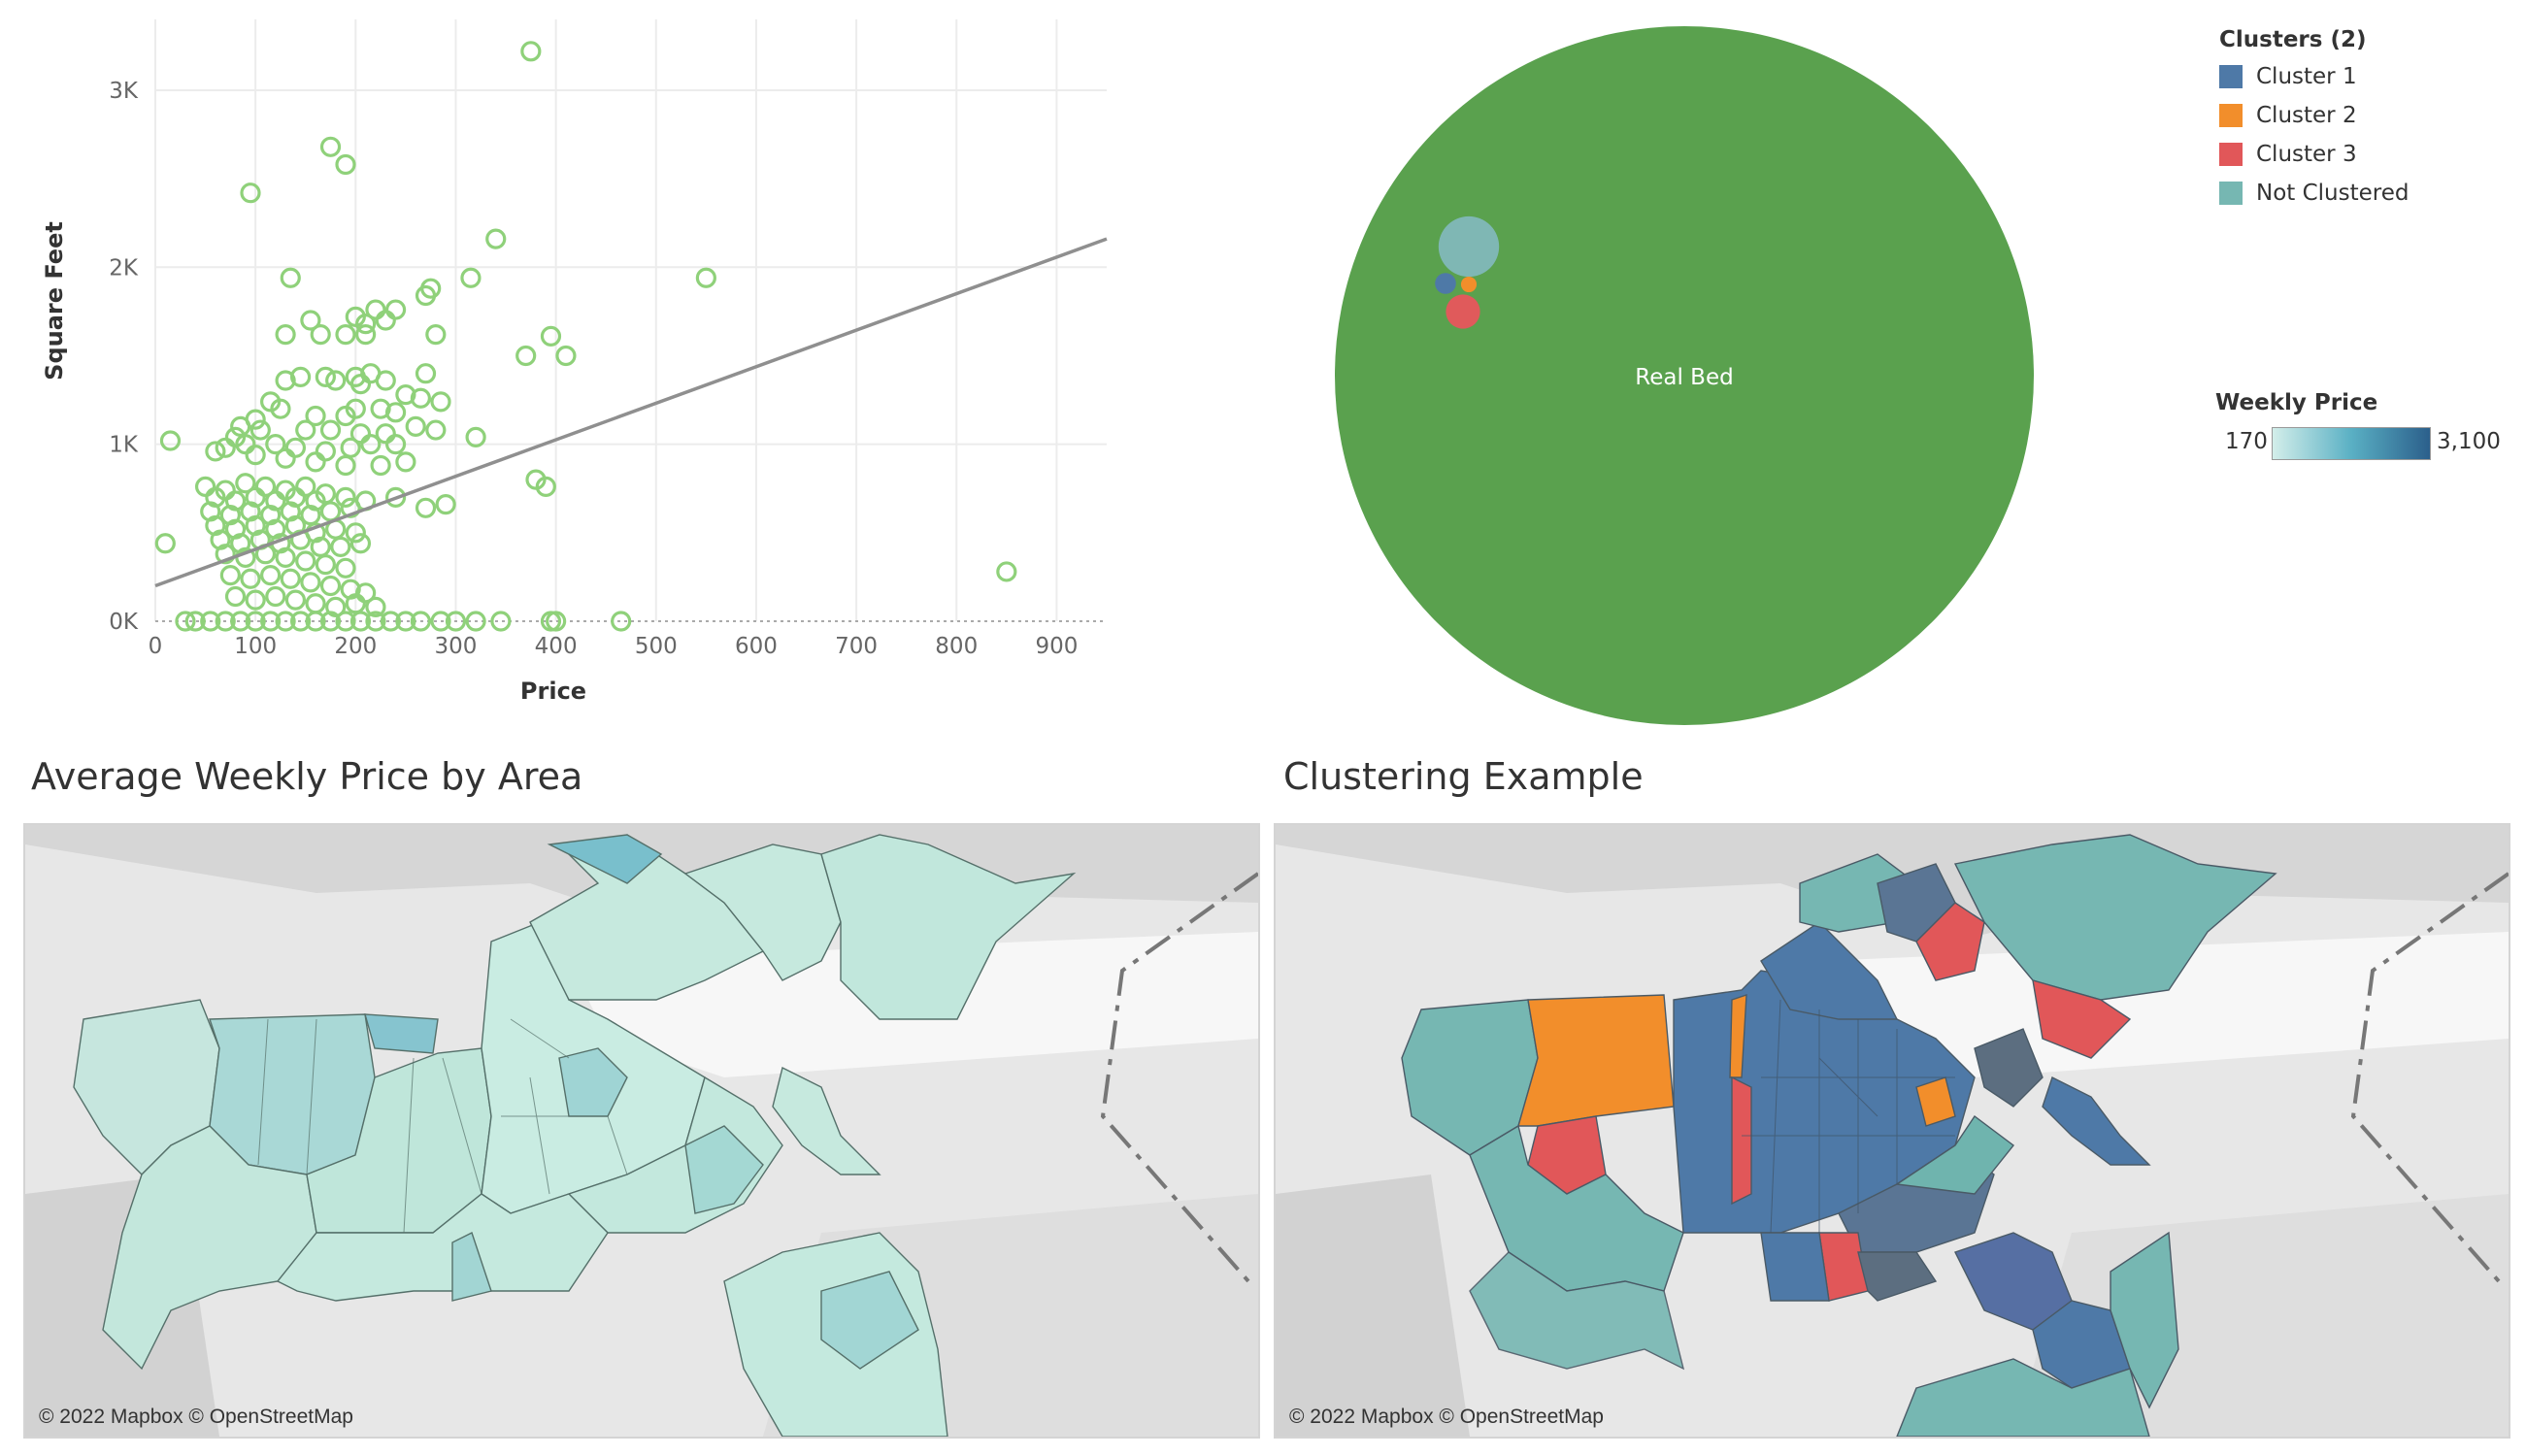 This screenshot has width=2526, height=1456. Describe the element at coordinates (1935, 1101) in the screenshot. I see `region-cluster-2-east` at that location.